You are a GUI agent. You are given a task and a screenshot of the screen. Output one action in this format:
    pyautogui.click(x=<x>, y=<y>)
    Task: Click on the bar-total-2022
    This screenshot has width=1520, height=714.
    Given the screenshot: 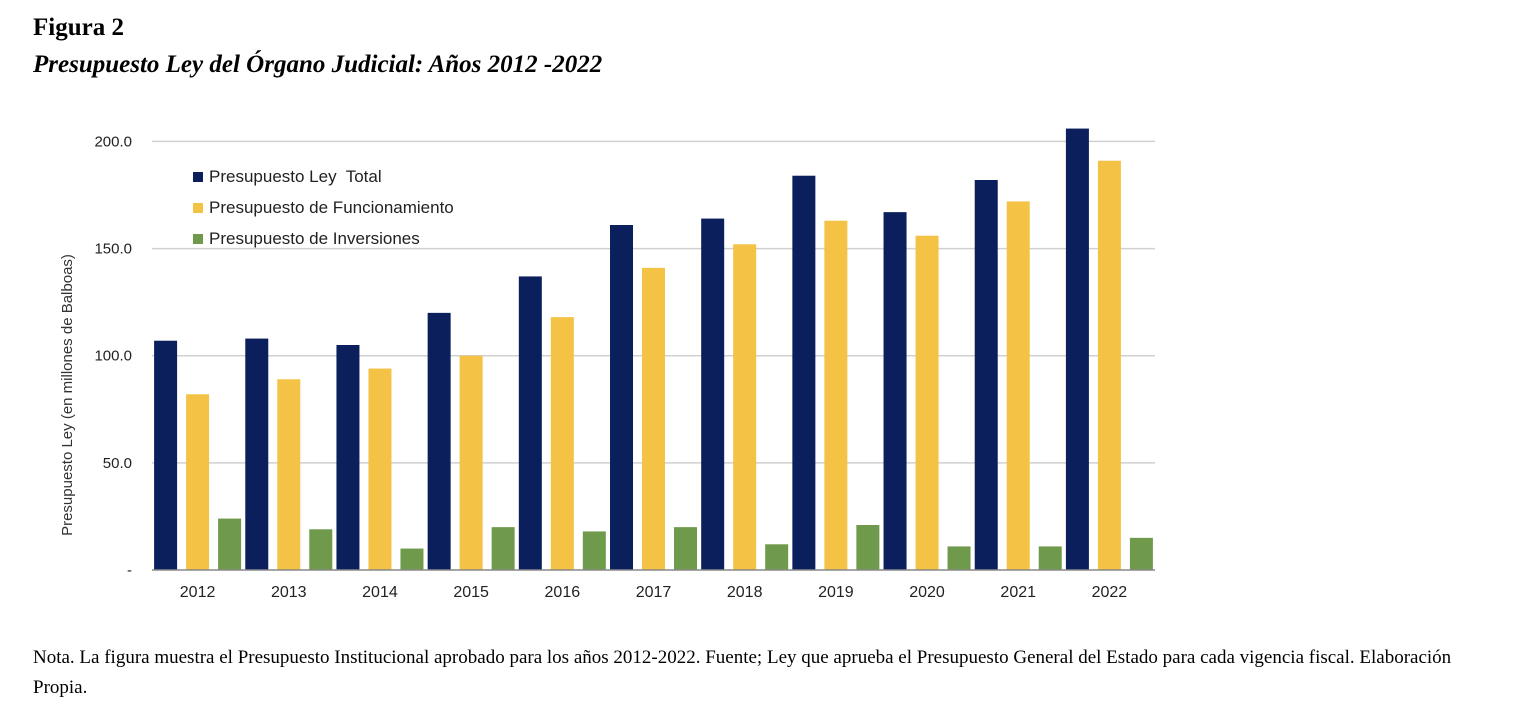 What is the action you would take?
    pyautogui.click(x=1077, y=349)
    